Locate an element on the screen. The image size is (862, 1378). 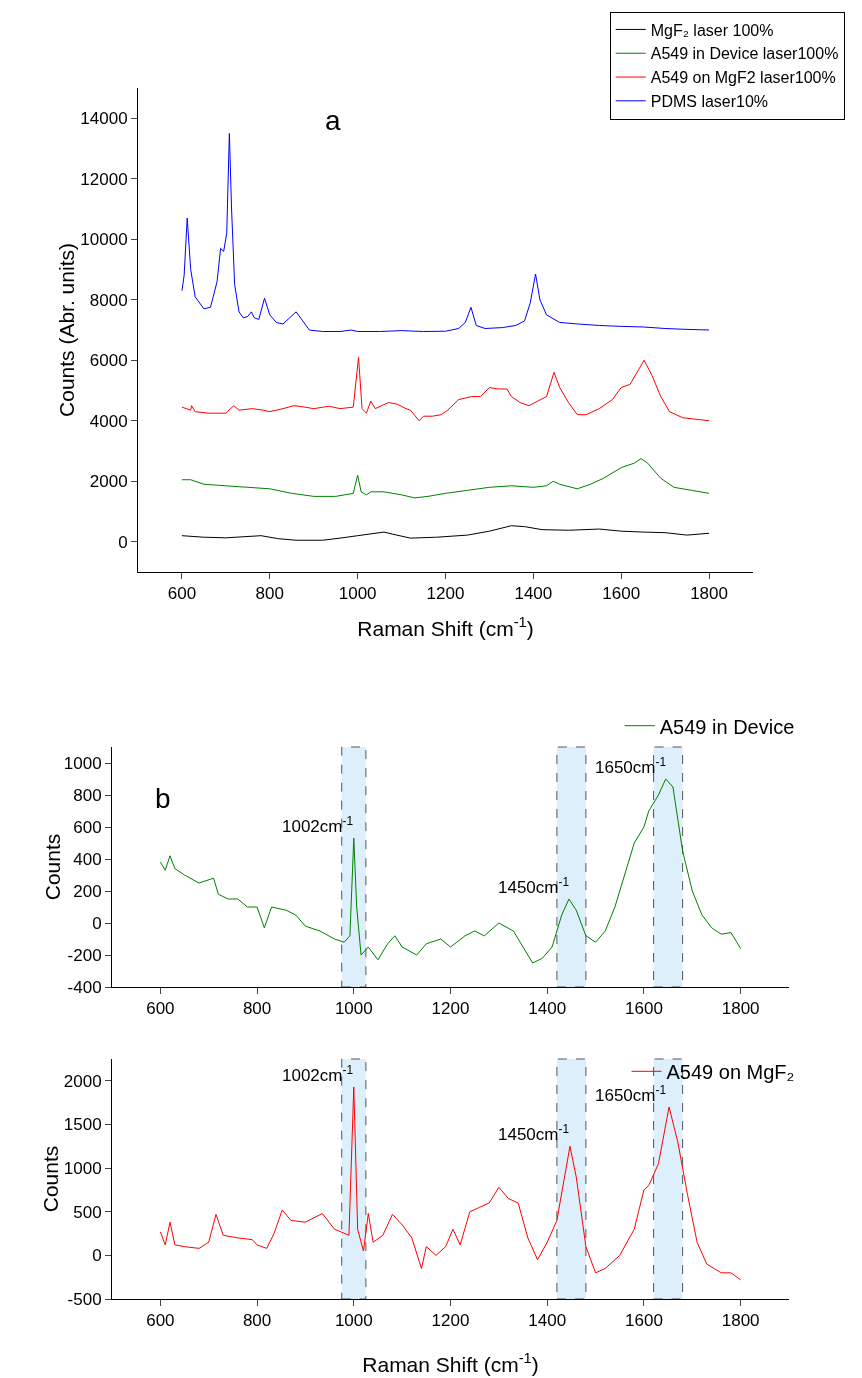
y-tick-label: 800 is located at coordinates (87, 795).